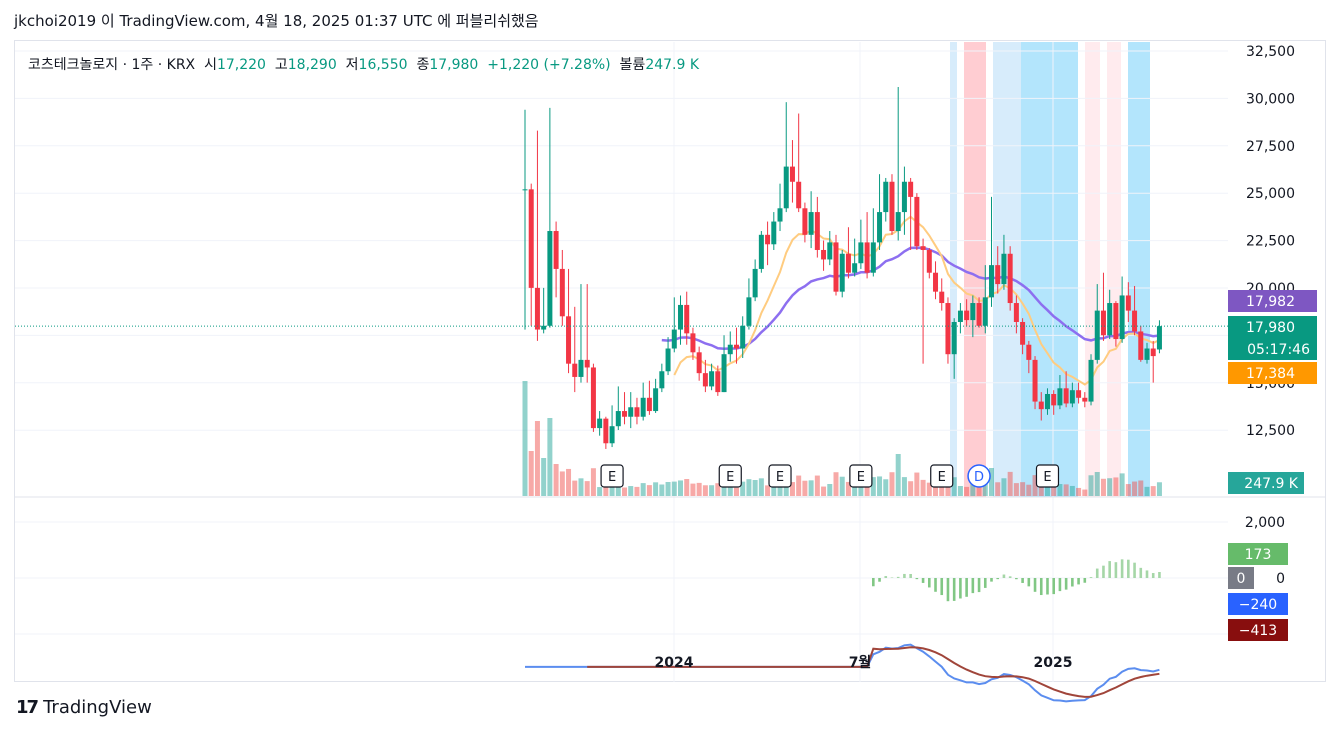  Describe the element at coordinates (632, 65) in the screenshot. I see `legend-volume-label: 볼륨` at that location.